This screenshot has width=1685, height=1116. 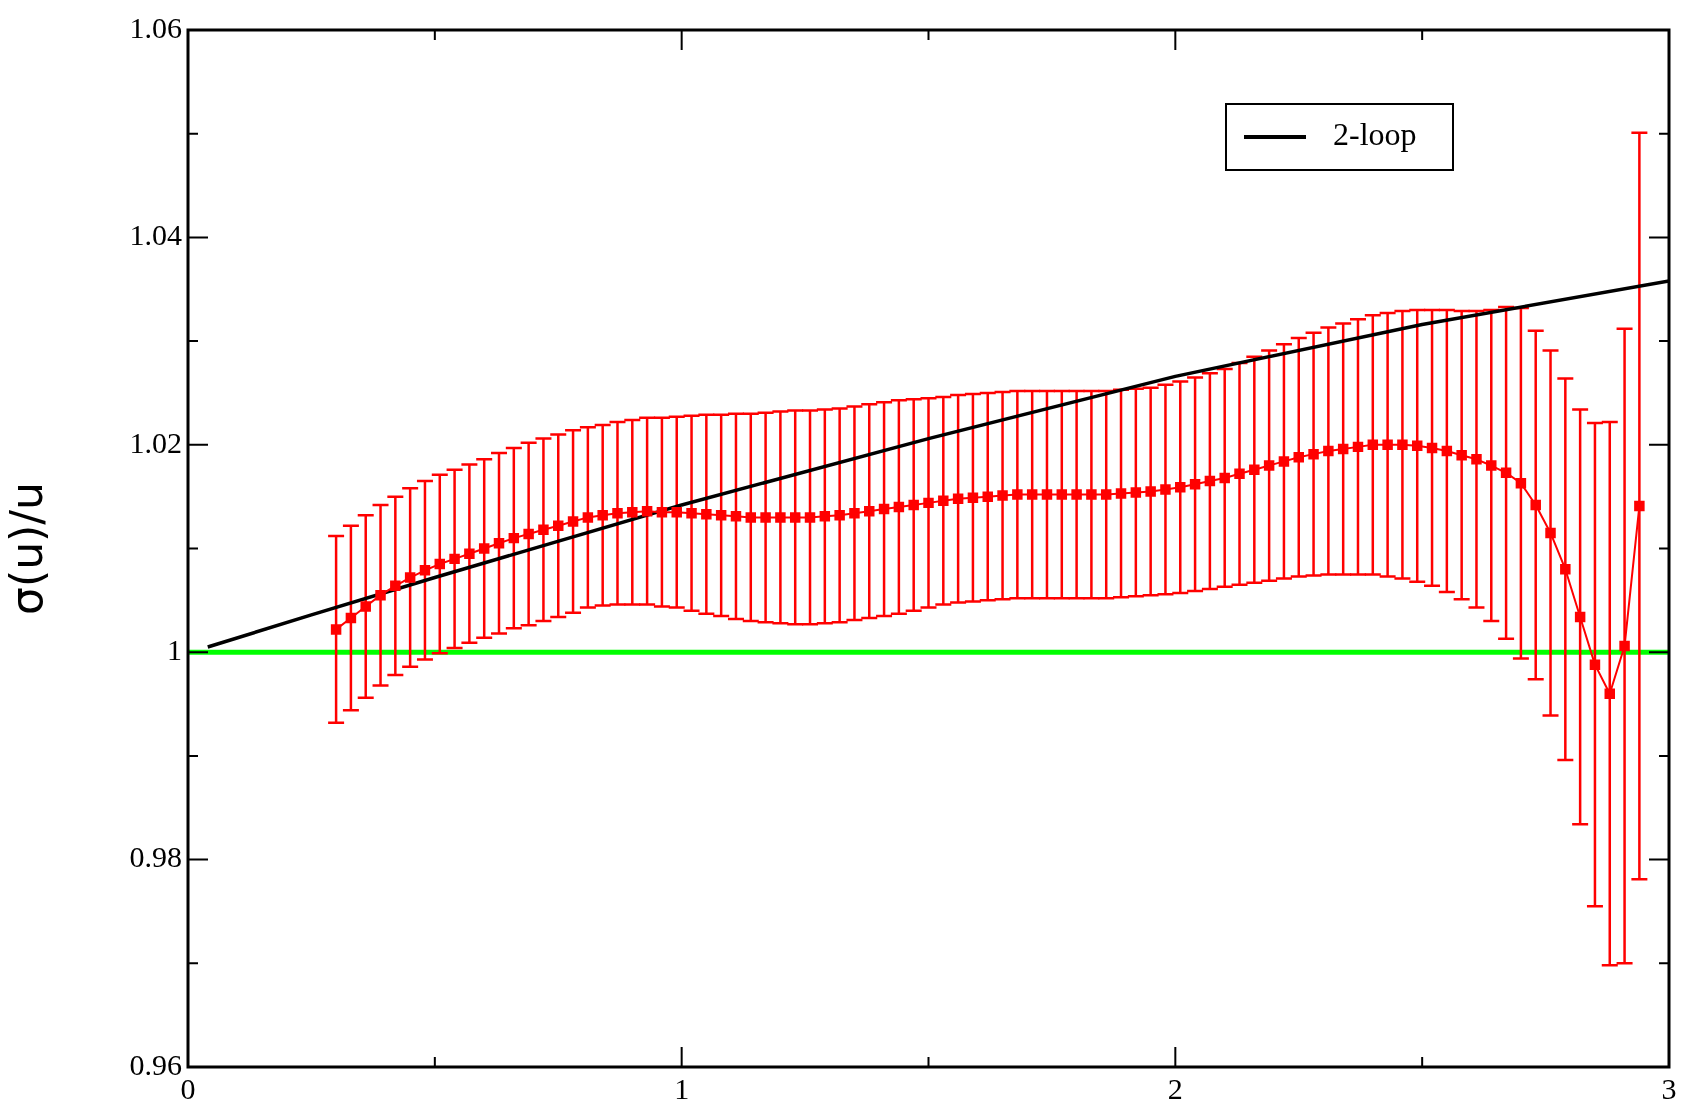 What do you see at coordinates (155, 27) in the screenshot?
I see `y-tick-label: 1.06` at bounding box center [155, 27].